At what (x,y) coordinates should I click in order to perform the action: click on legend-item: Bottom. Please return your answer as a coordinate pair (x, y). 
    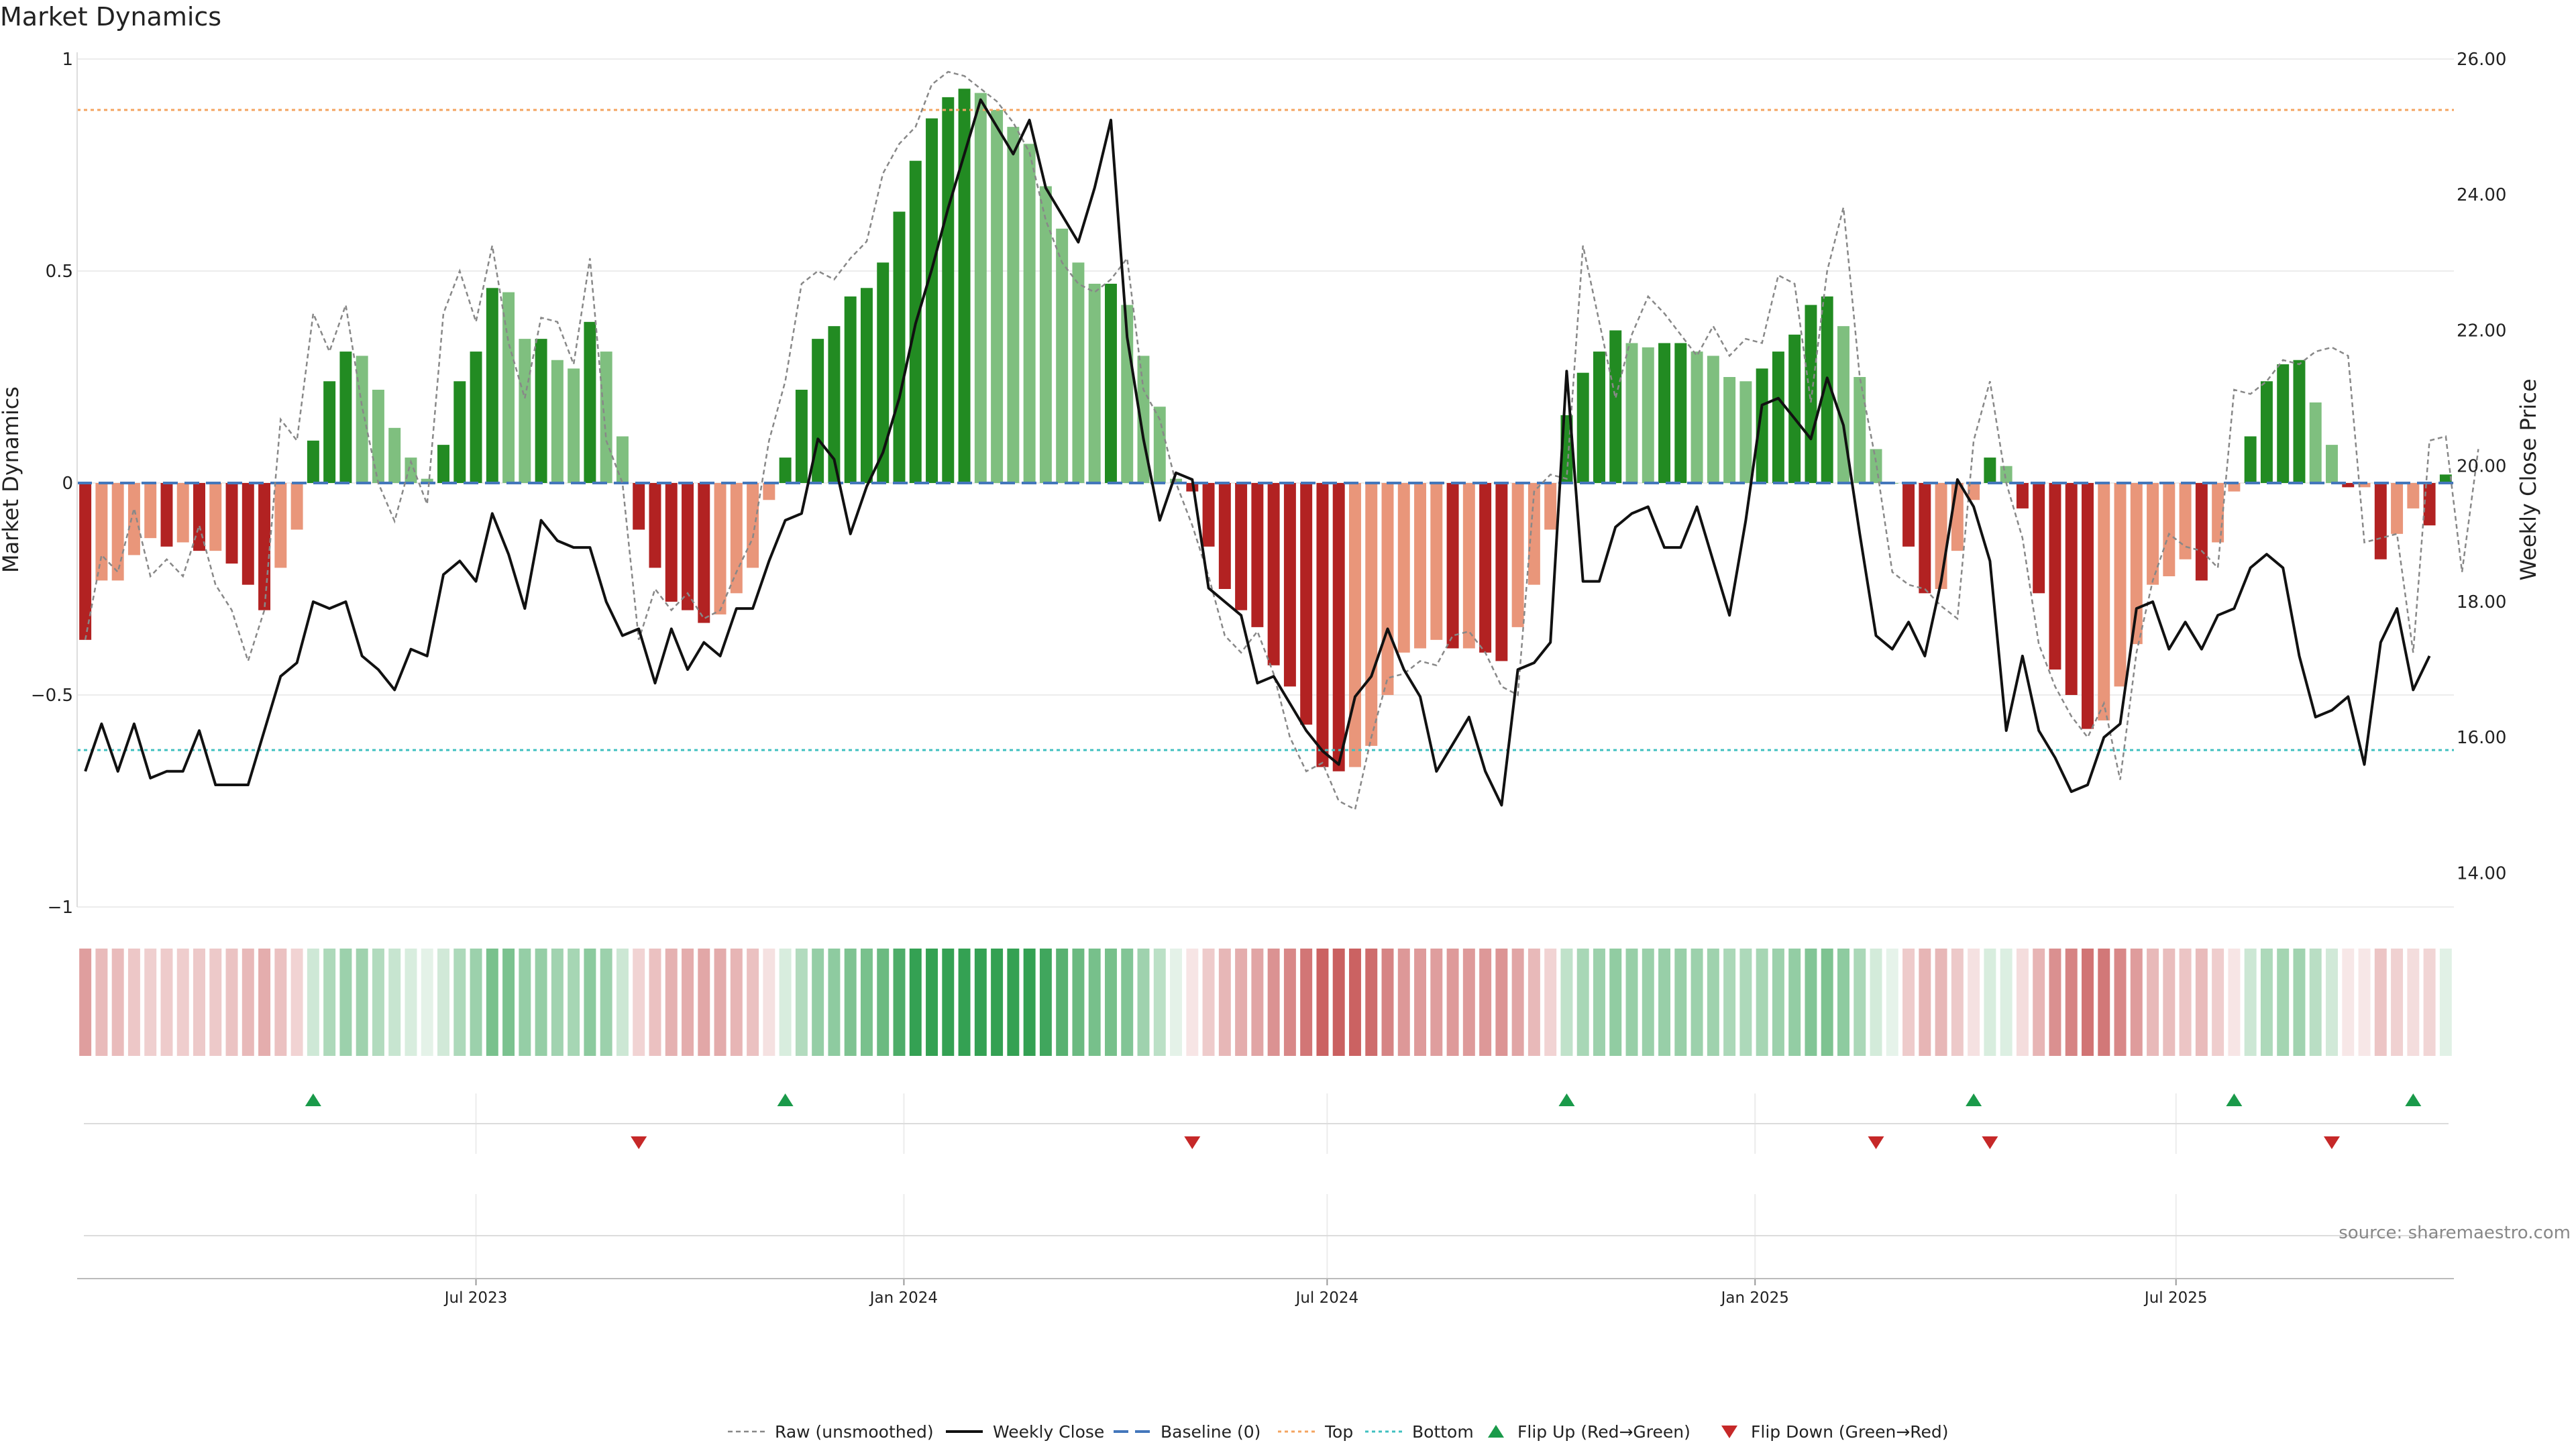
    Looking at the image, I should click on (1419, 1432).